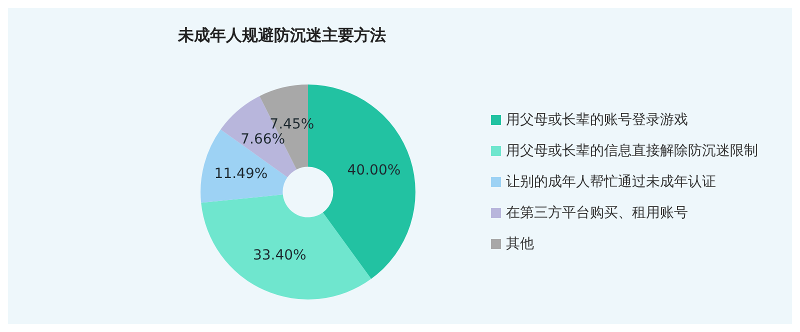 This screenshot has height=332, width=800. What do you see at coordinates (281, 35) in the screenshot?
I see `chart-title: 未成年人规避防沉迷主要方法` at bounding box center [281, 35].